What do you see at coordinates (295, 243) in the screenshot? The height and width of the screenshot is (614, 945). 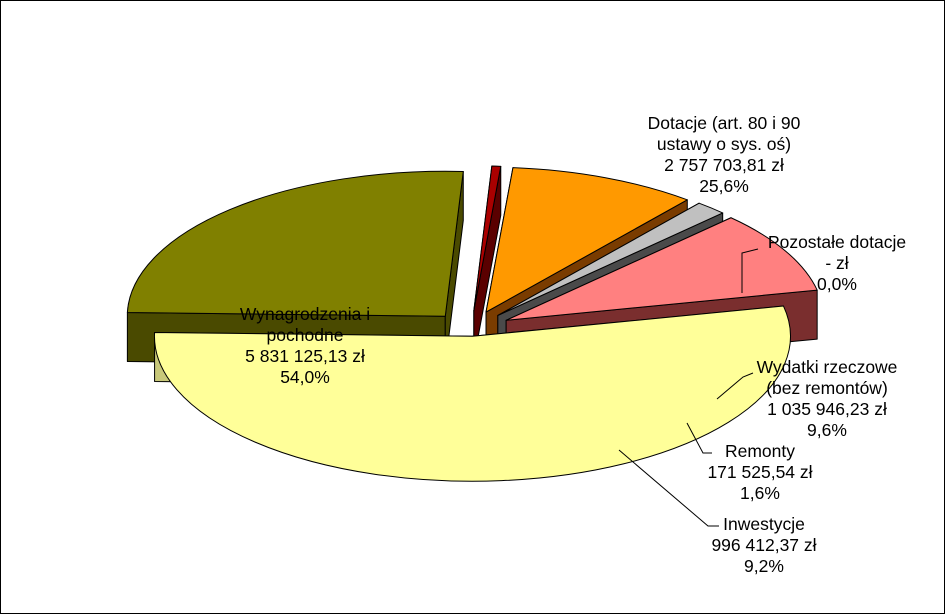 I see `slice-dotacje-top` at bounding box center [295, 243].